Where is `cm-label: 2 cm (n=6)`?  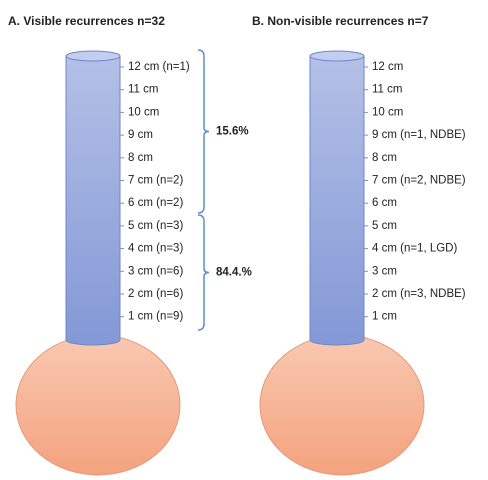 cm-label: 2 cm (n=6) is located at coordinates (155, 294).